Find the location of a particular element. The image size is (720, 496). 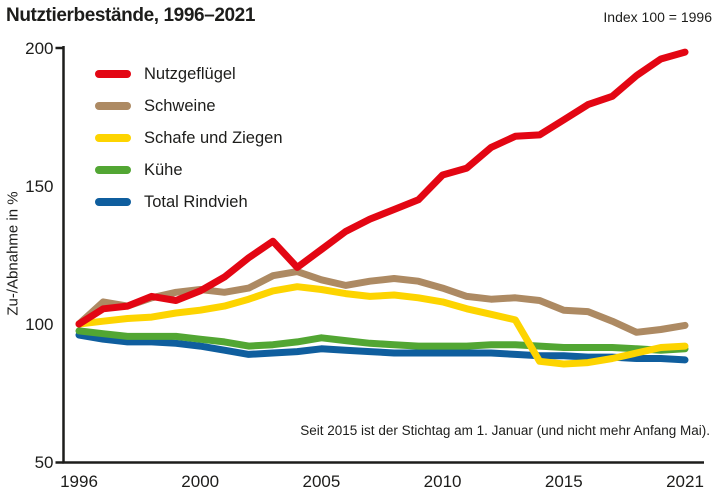

legend-label-nutzgefluegel: Nutzgeflügel is located at coordinates (190, 73).